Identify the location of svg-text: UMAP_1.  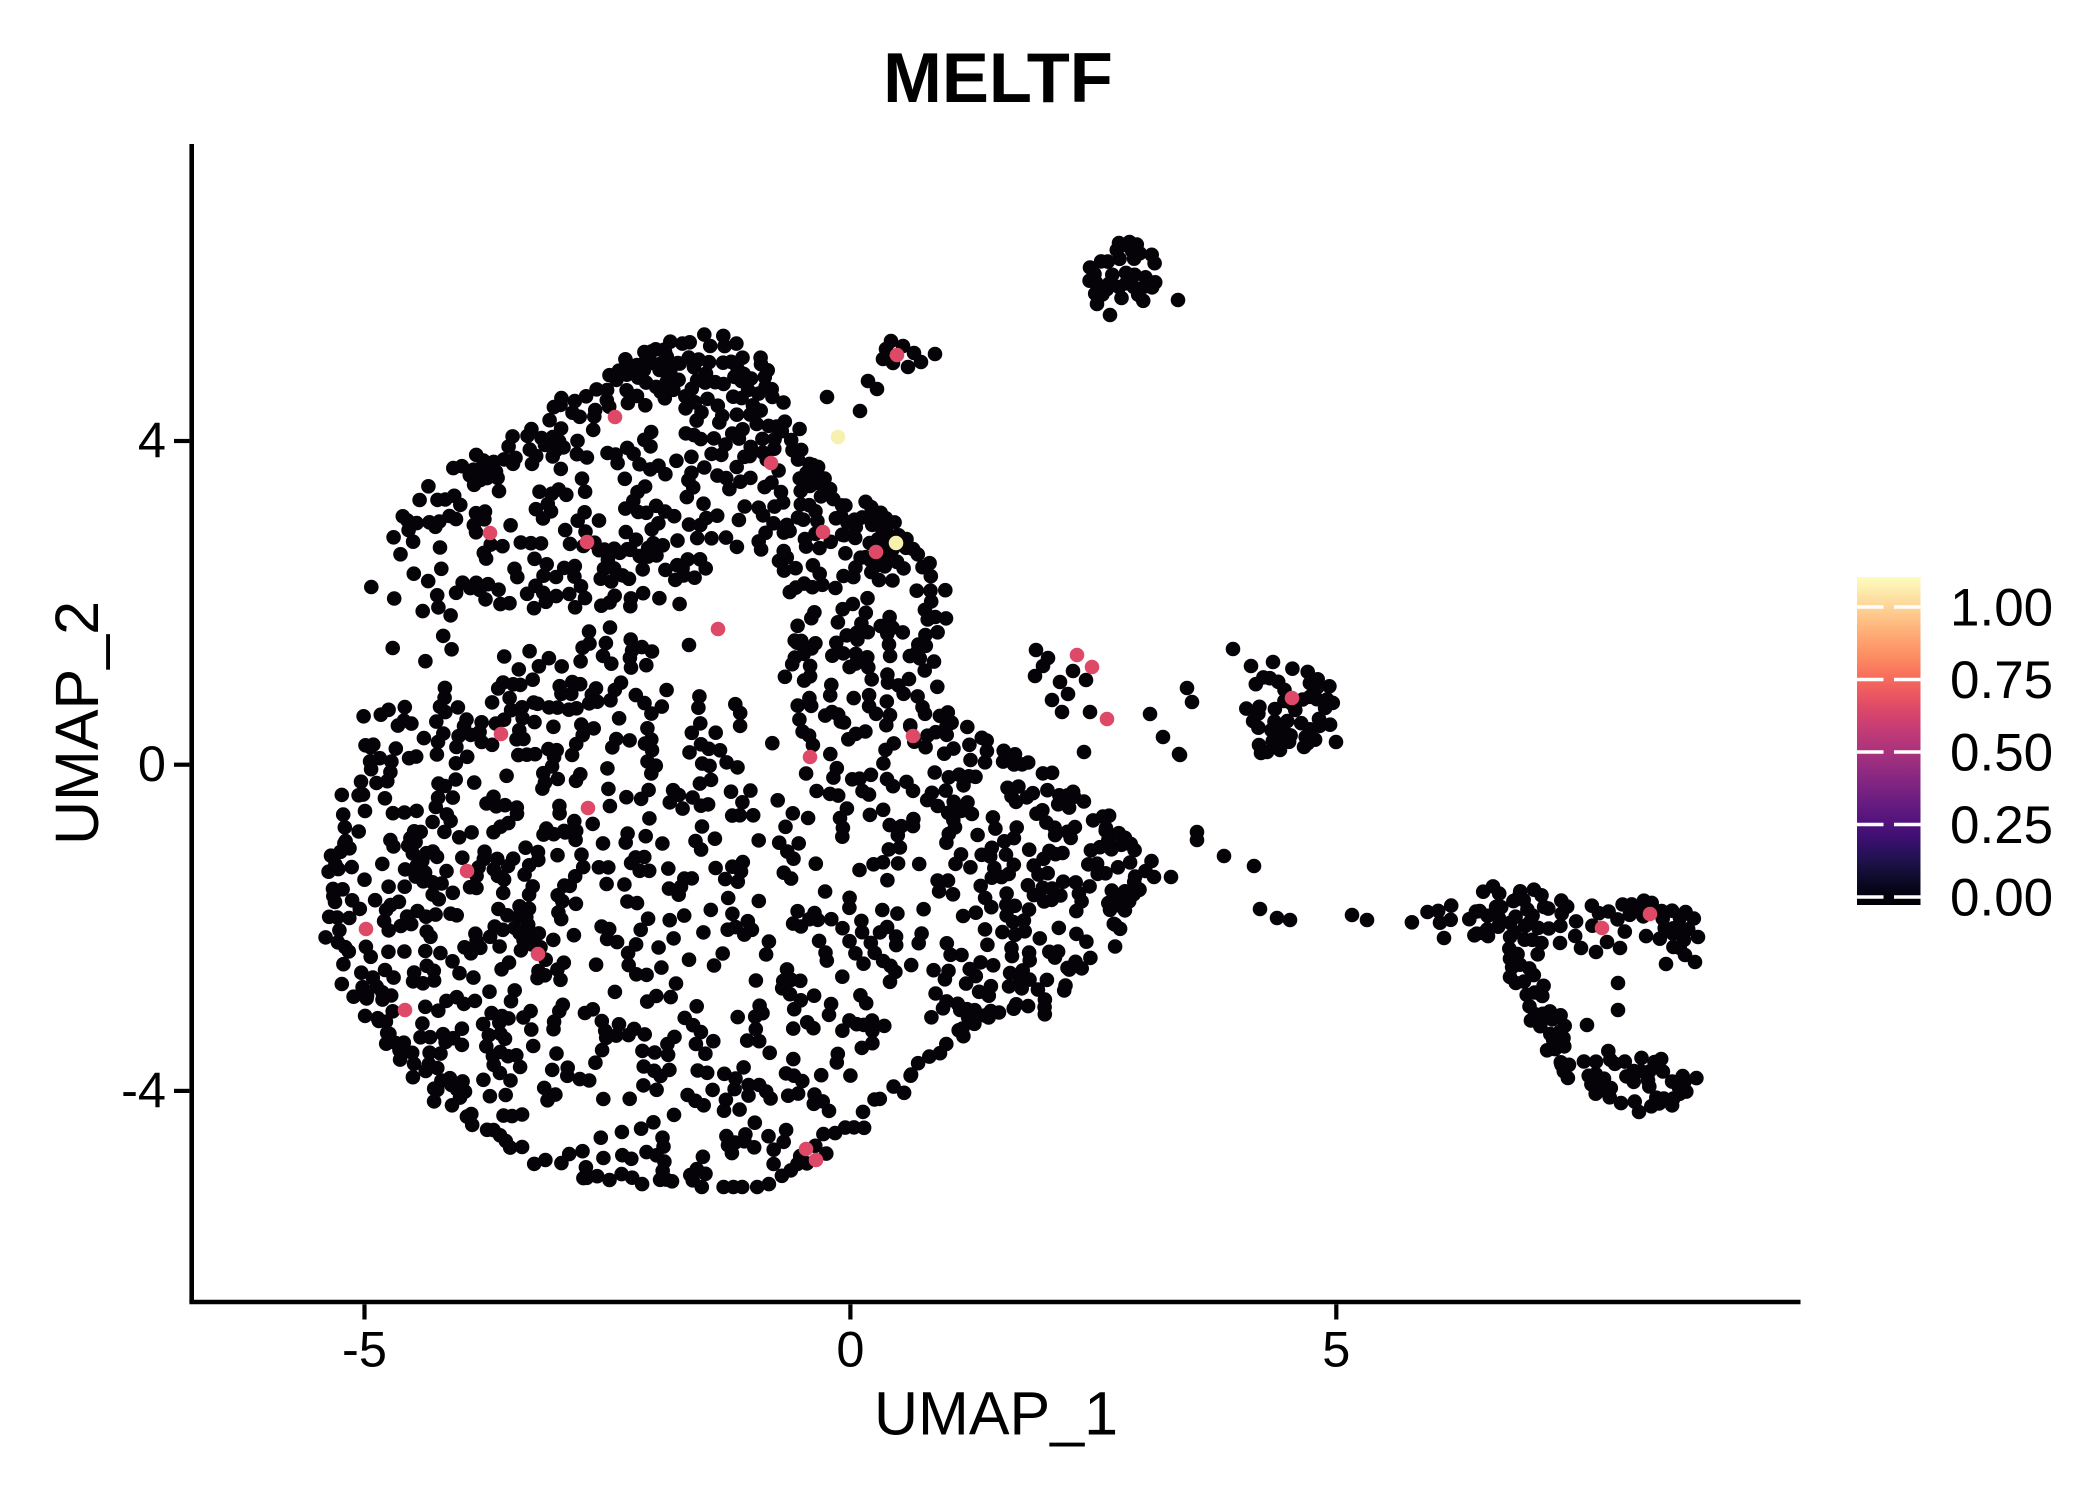
(996, 1414).